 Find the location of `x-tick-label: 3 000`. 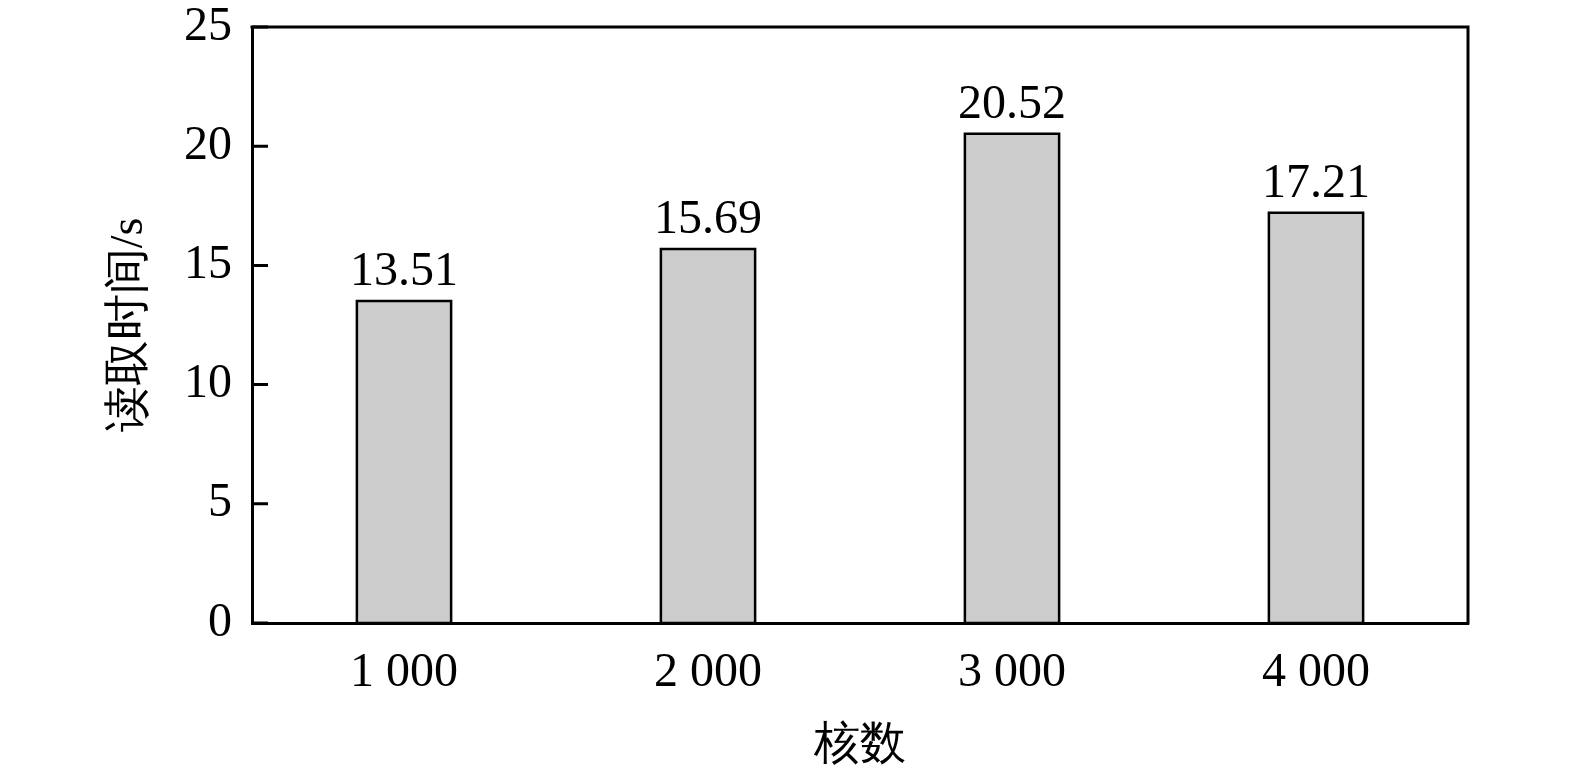

x-tick-label: 3 000 is located at coordinates (1012, 670).